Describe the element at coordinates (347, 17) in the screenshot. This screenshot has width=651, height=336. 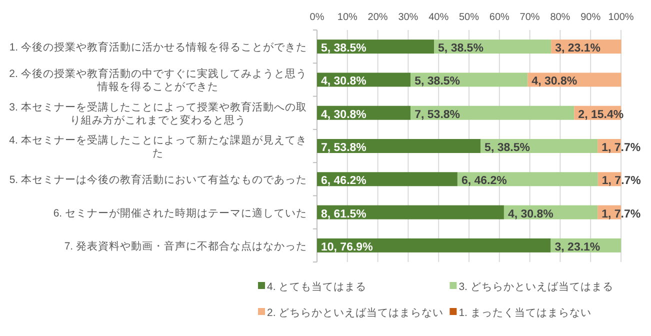
I see `x-tick-label: 10%` at that location.